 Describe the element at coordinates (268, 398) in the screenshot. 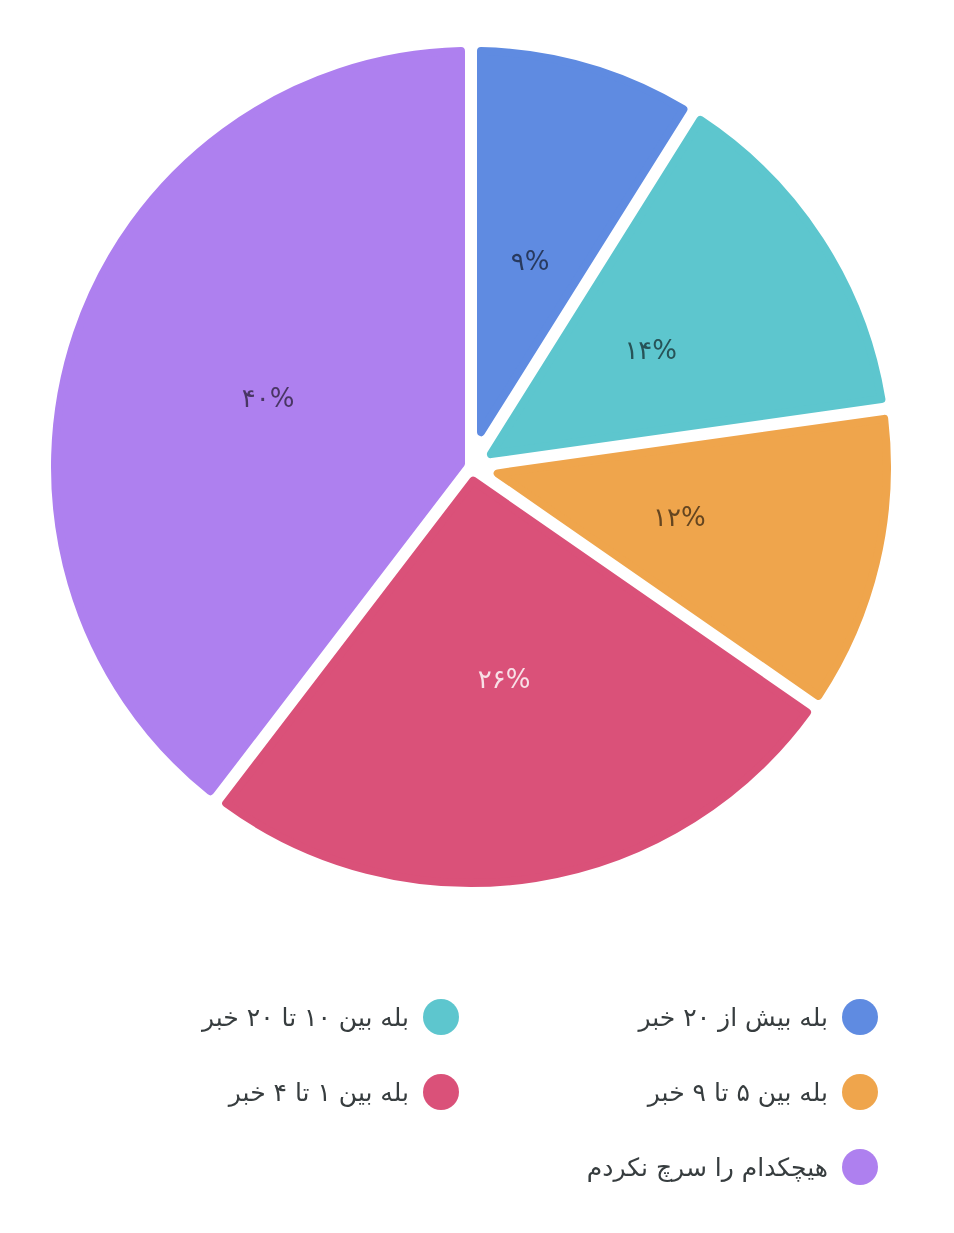

I see `data-label: ۴۰%` at that location.